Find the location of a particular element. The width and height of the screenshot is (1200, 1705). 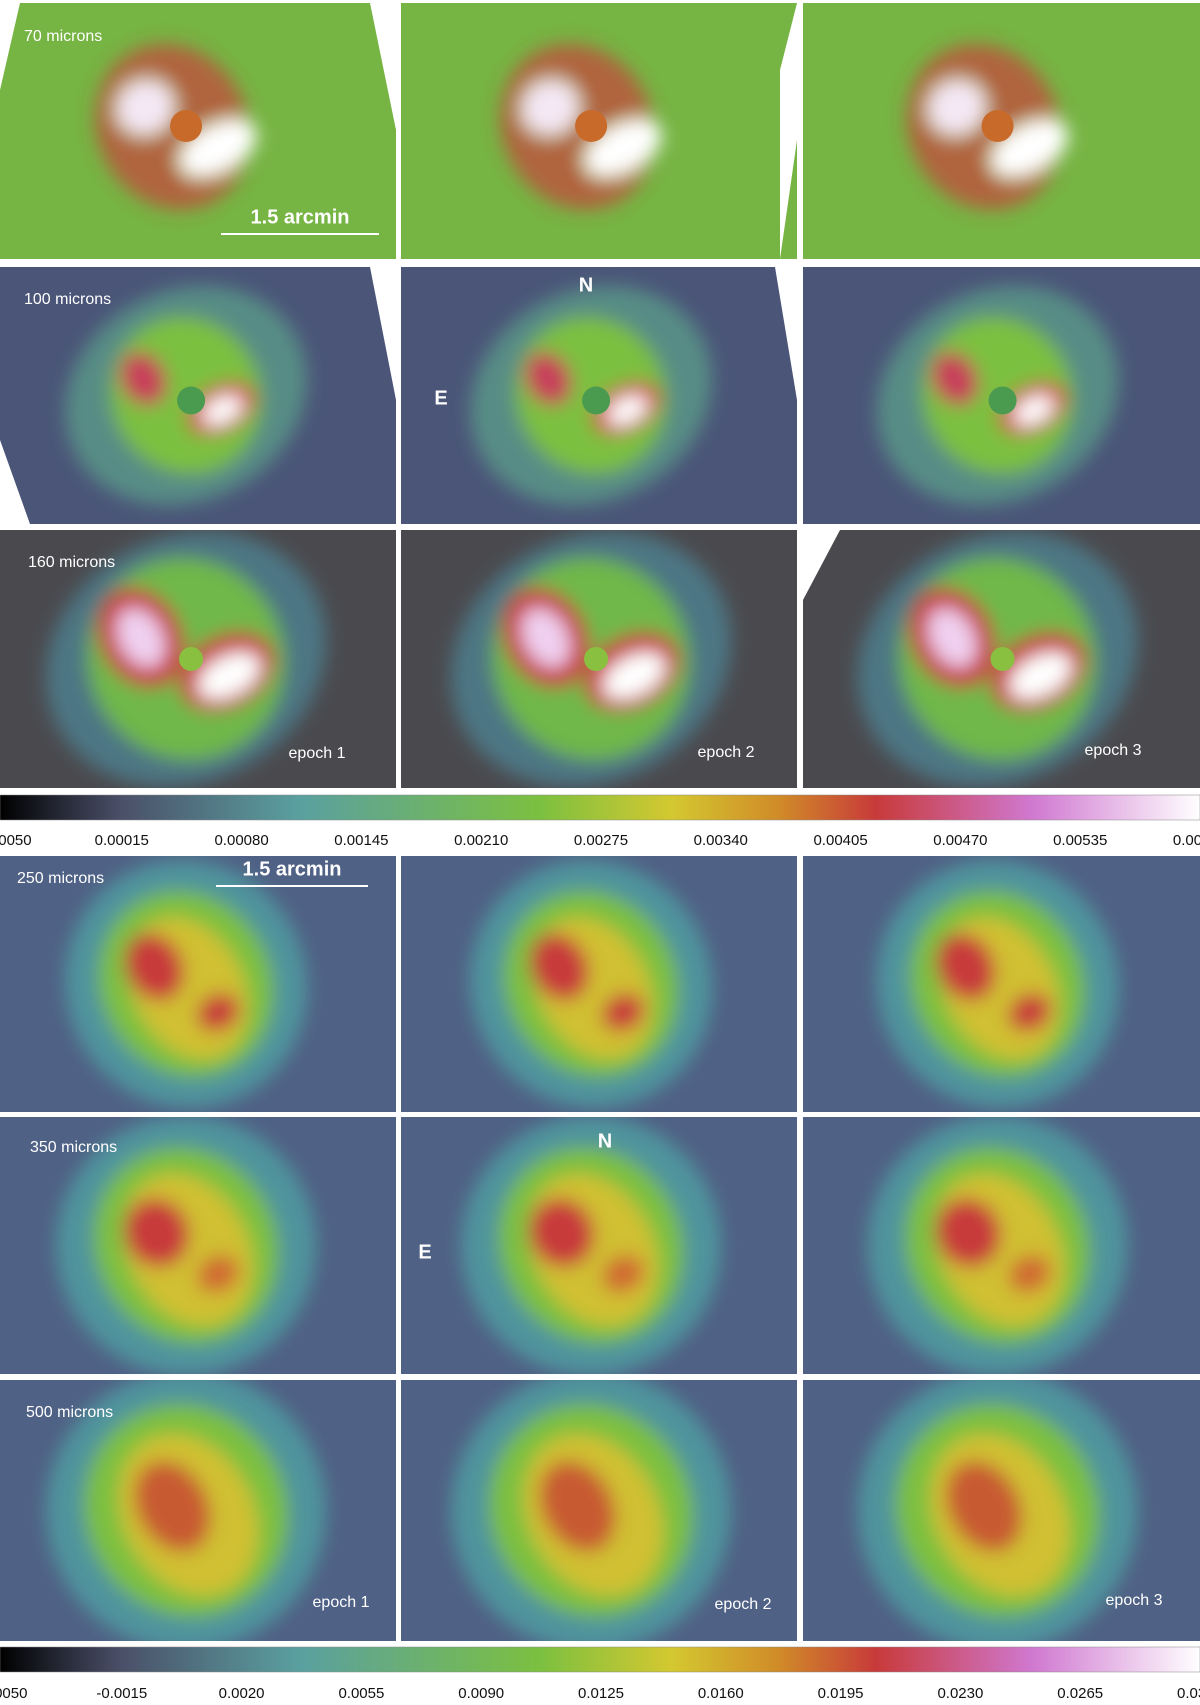

colorbar-tick-label: -0.00050 is located at coordinates (16, 840).